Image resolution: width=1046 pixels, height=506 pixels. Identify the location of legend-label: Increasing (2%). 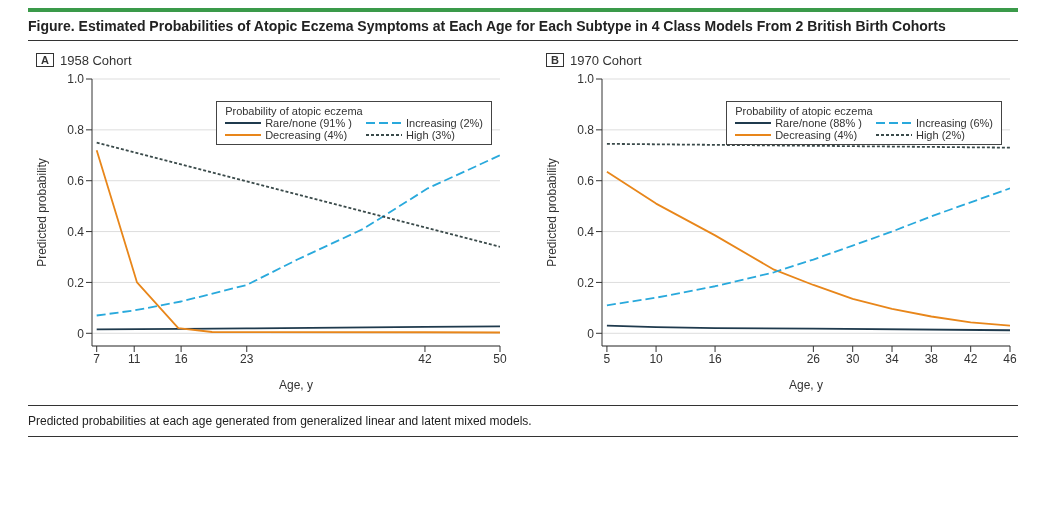
(444, 123).